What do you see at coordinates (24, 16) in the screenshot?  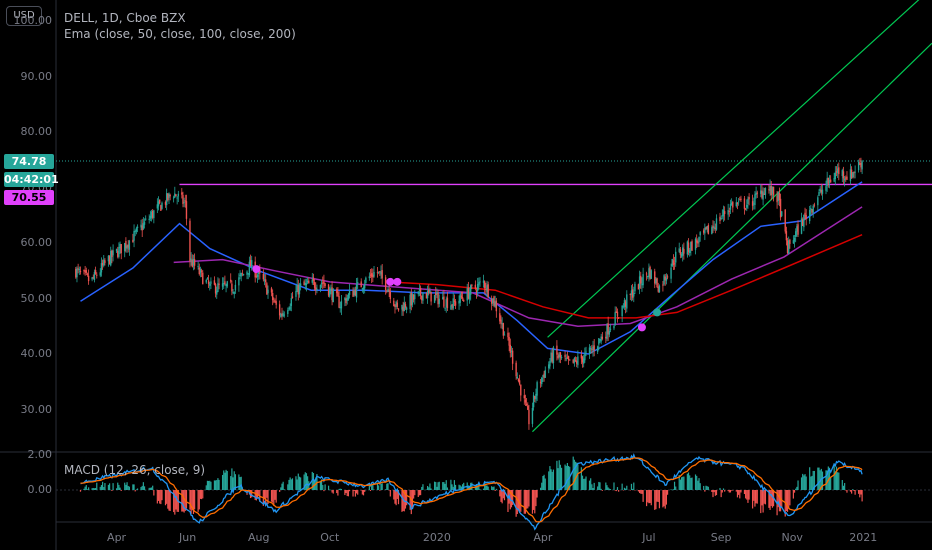 I see `currency-button: USD` at bounding box center [24, 16].